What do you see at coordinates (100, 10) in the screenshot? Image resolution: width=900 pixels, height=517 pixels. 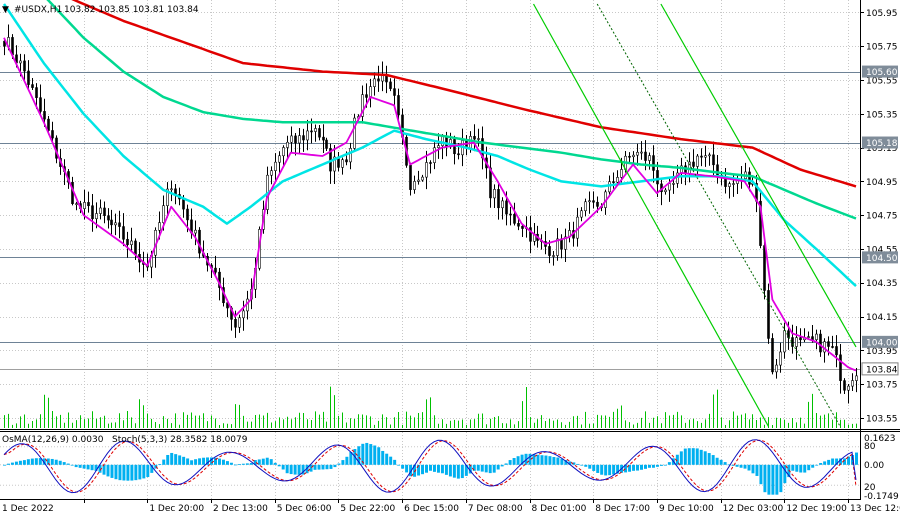 I see `chart-header: ▼ #USDX,H1 103.82 103.85 103.81 103.84` at bounding box center [100, 10].